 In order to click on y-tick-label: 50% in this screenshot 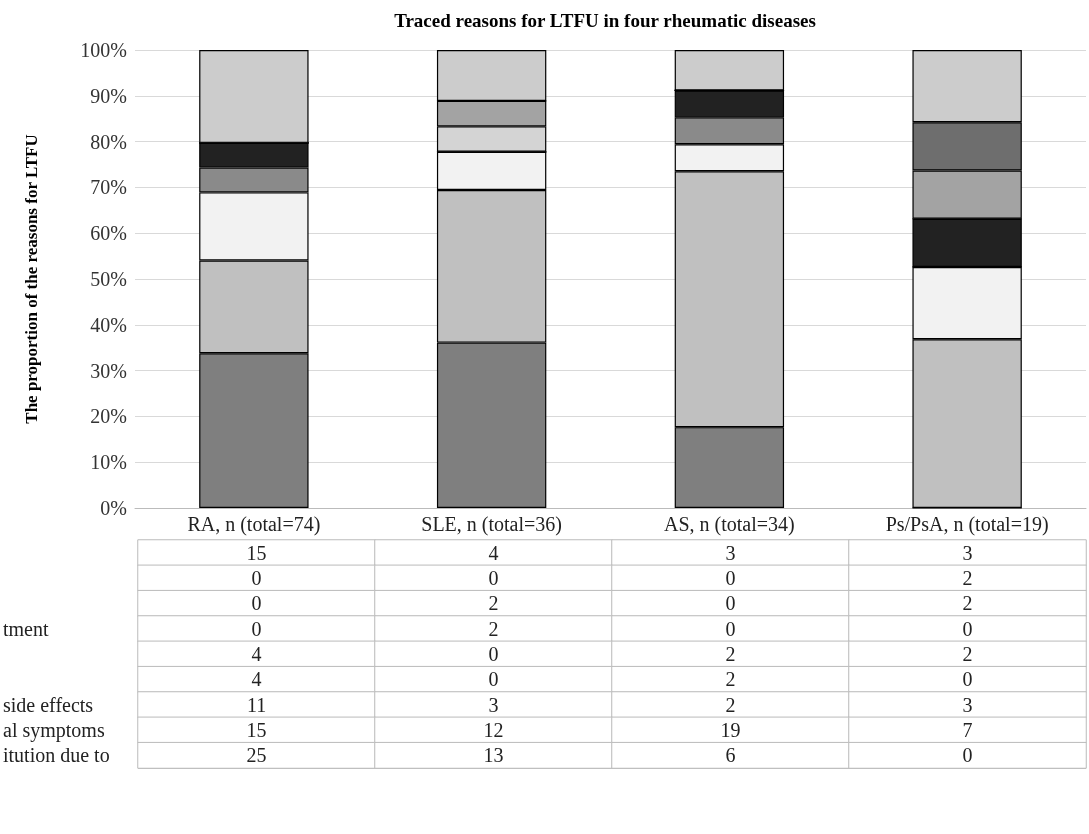, I will do `click(108, 279)`.